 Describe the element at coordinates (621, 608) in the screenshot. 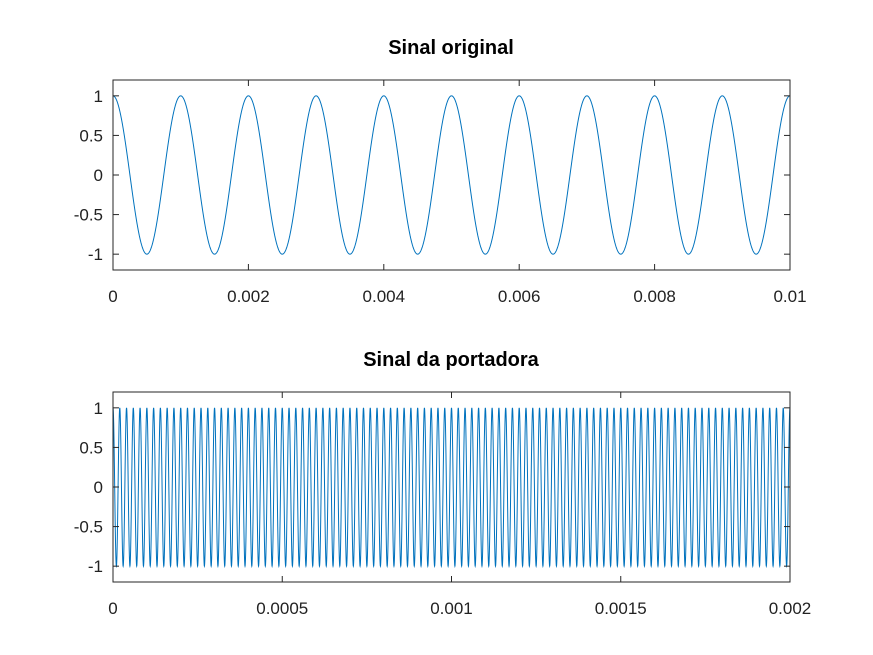

I see `x-tick-label: 0.0015` at that location.